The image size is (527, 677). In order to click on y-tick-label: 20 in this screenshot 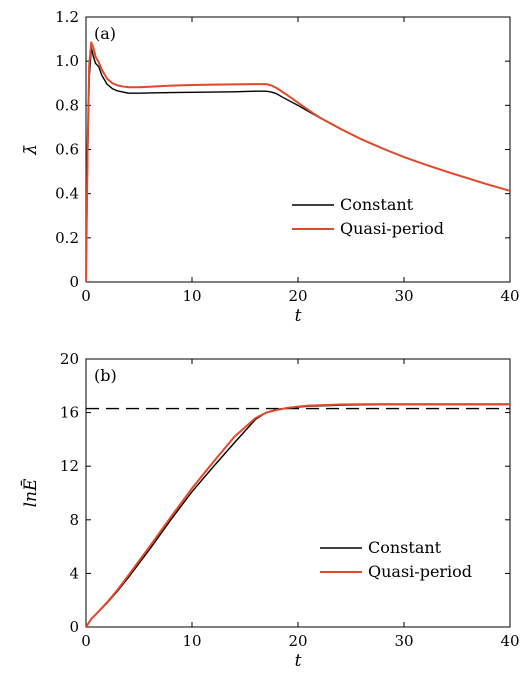, I will do `click(69, 359)`.